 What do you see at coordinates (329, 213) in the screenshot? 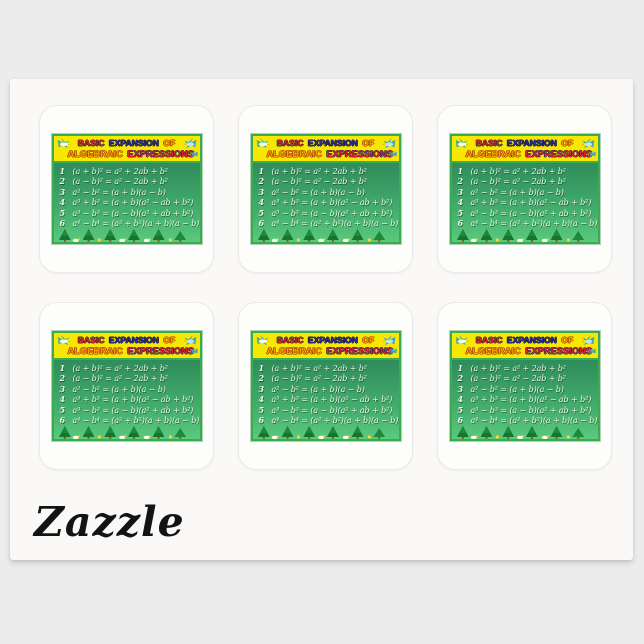
I see `formula-row: 5 a³ − b³ = (a − b)(a² + ab + b²)` at bounding box center [329, 213].